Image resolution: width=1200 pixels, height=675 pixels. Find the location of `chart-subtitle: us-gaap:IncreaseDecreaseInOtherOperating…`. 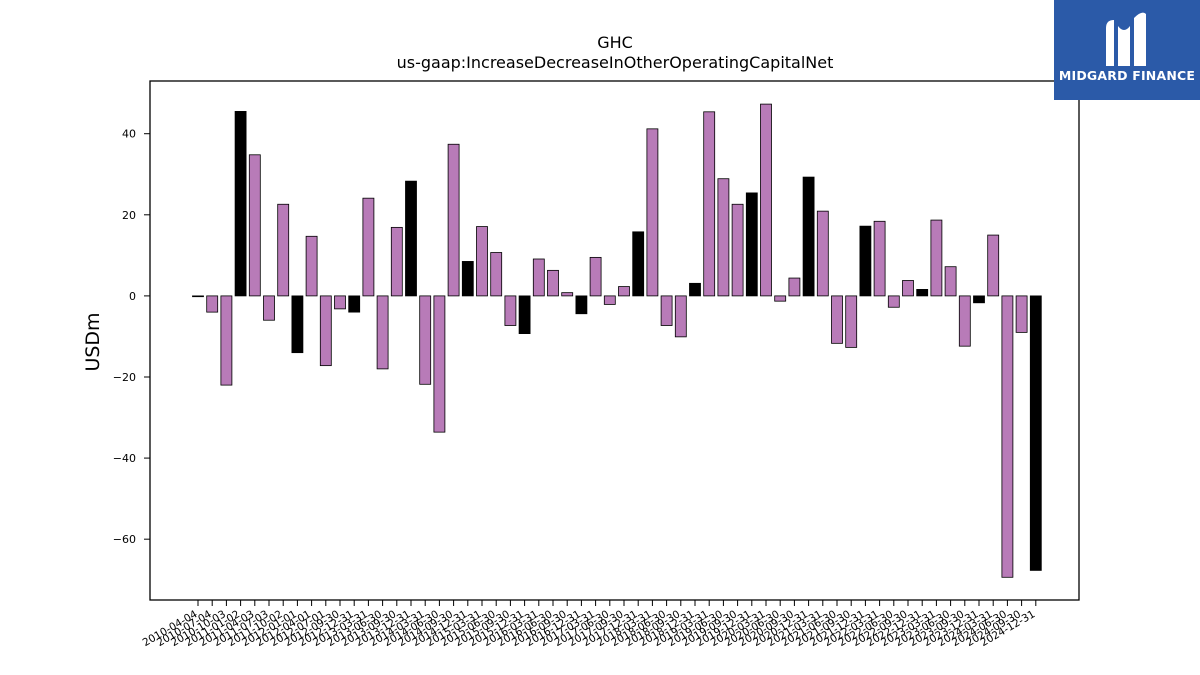

chart-subtitle: us-gaap:IncreaseDecreaseInOtherOperating… is located at coordinates (615, 62).